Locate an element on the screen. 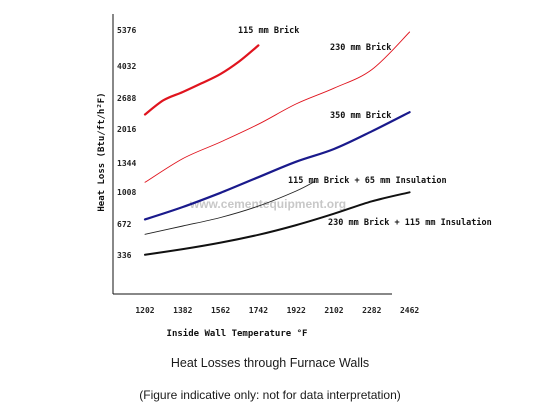 The width and height of the screenshot is (540, 406). series-label-230mm-brick: 230 mm Brick is located at coordinates (360, 47).